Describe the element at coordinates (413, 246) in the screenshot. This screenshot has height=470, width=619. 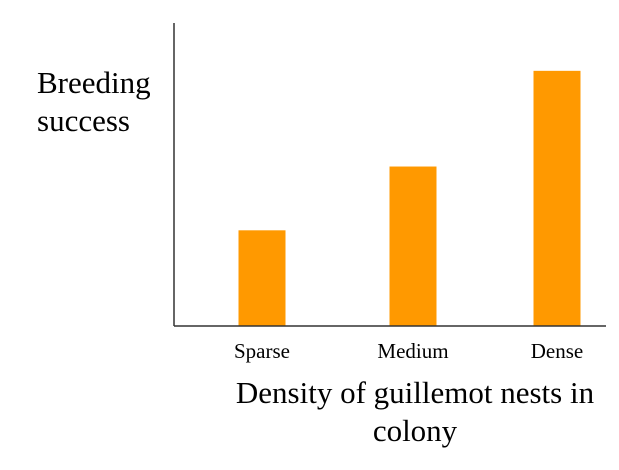
I see `bar-medium` at that location.